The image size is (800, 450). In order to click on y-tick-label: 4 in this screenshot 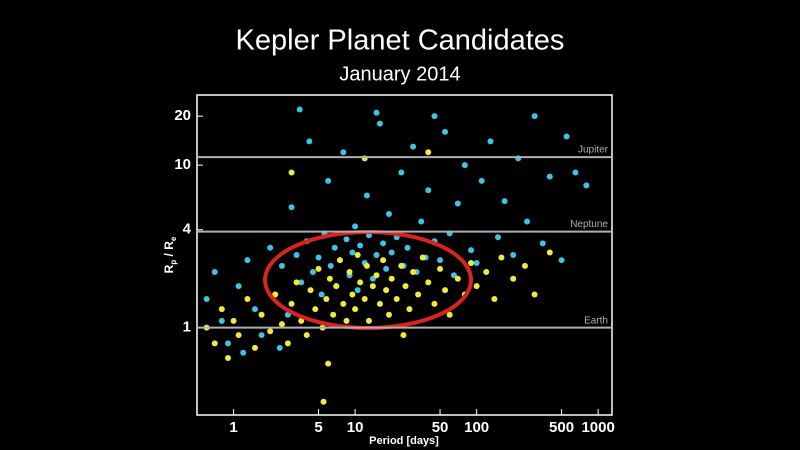, I will do `click(187, 229)`.